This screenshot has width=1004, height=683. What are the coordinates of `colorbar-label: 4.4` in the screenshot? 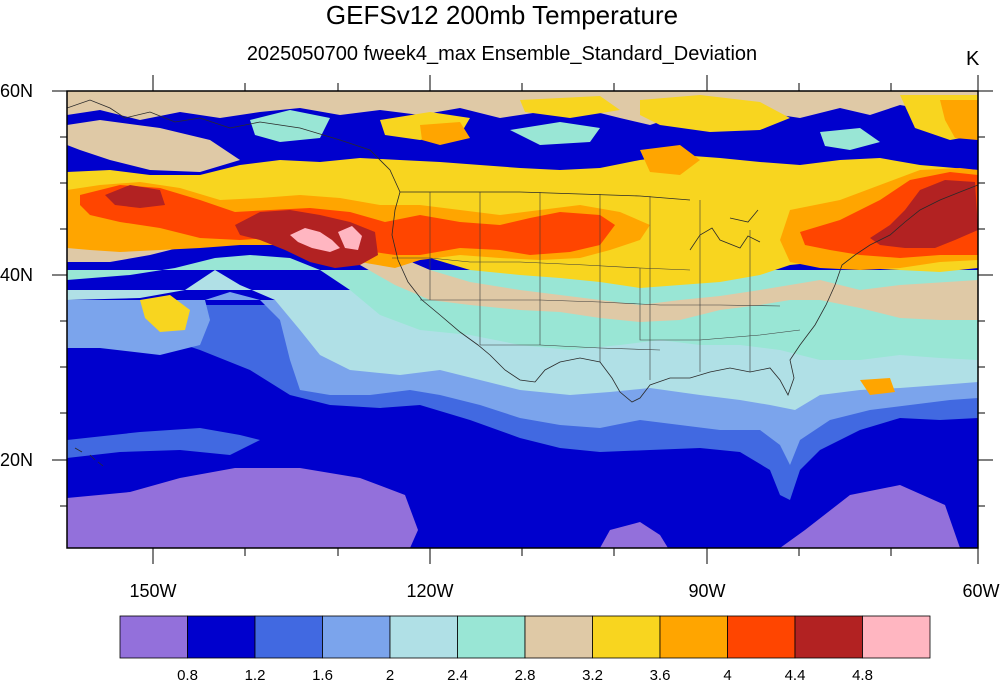 It's located at (795, 675).